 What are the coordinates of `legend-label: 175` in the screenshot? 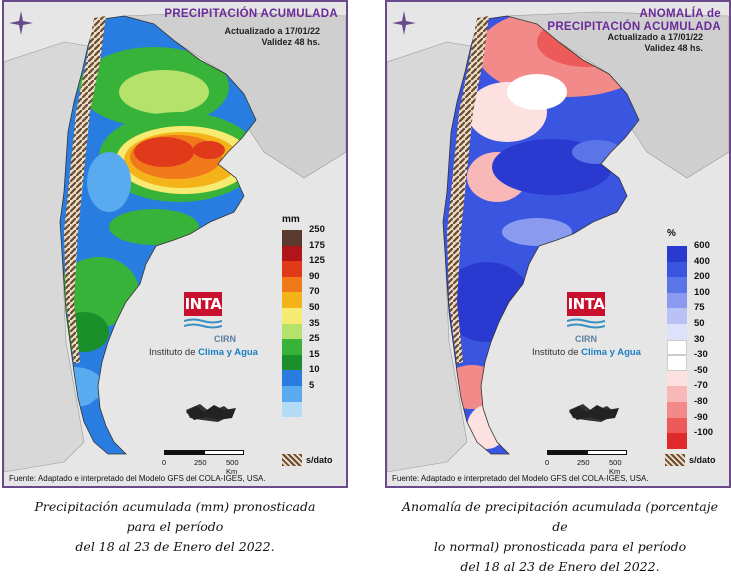 It's located at (317, 245).